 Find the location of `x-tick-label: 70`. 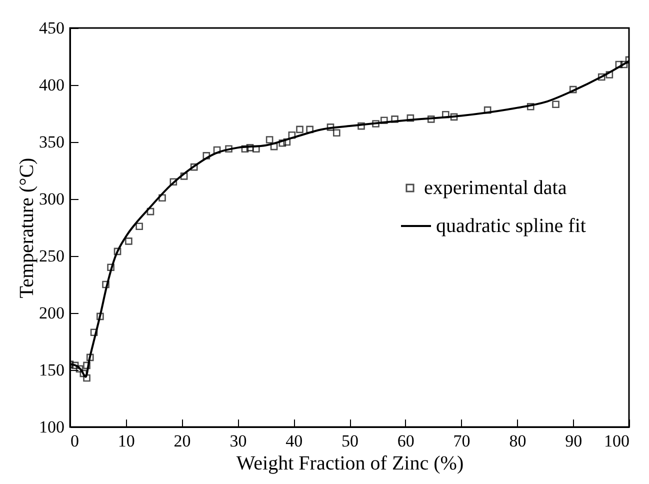

x-tick-label: 70 is located at coordinates (461, 441).